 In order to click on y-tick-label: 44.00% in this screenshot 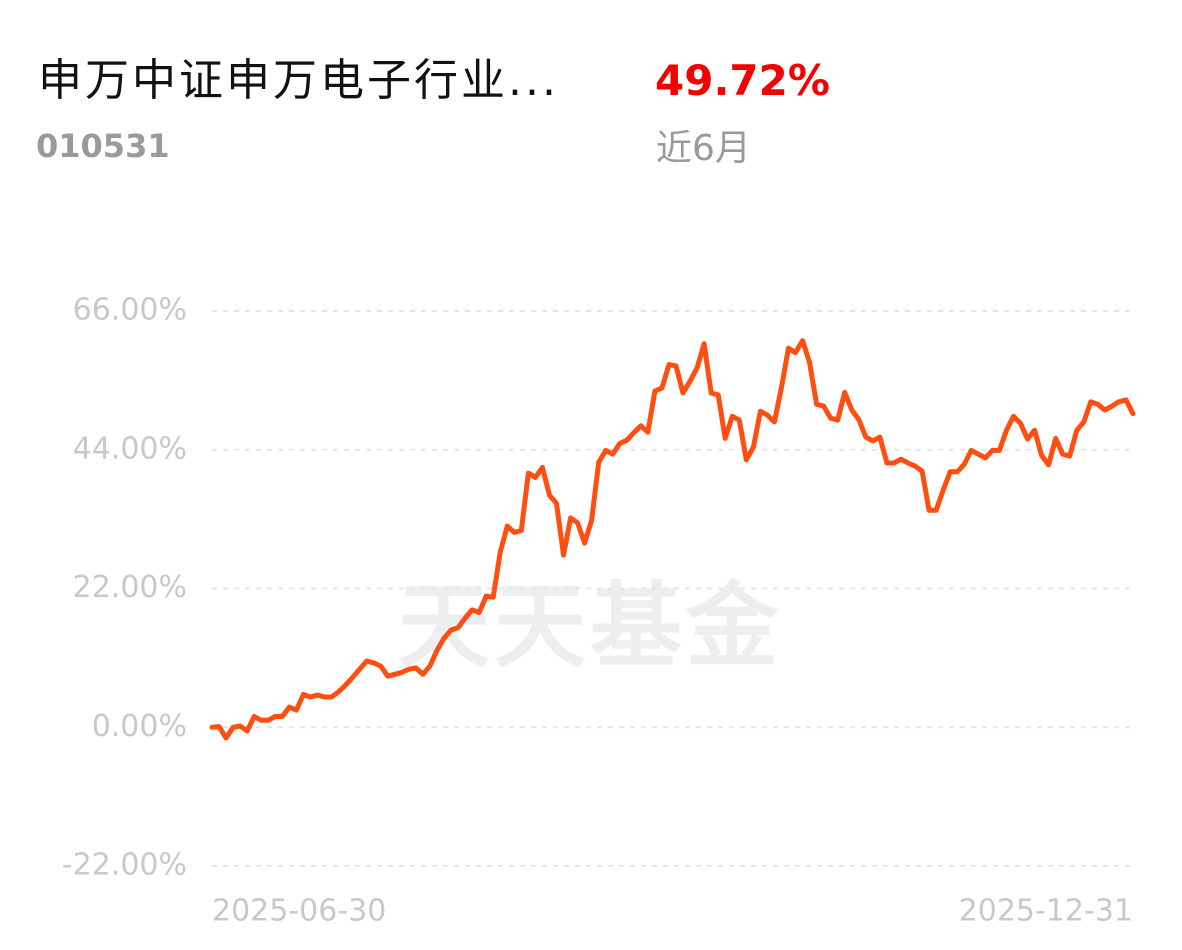, I will do `click(130, 448)`.